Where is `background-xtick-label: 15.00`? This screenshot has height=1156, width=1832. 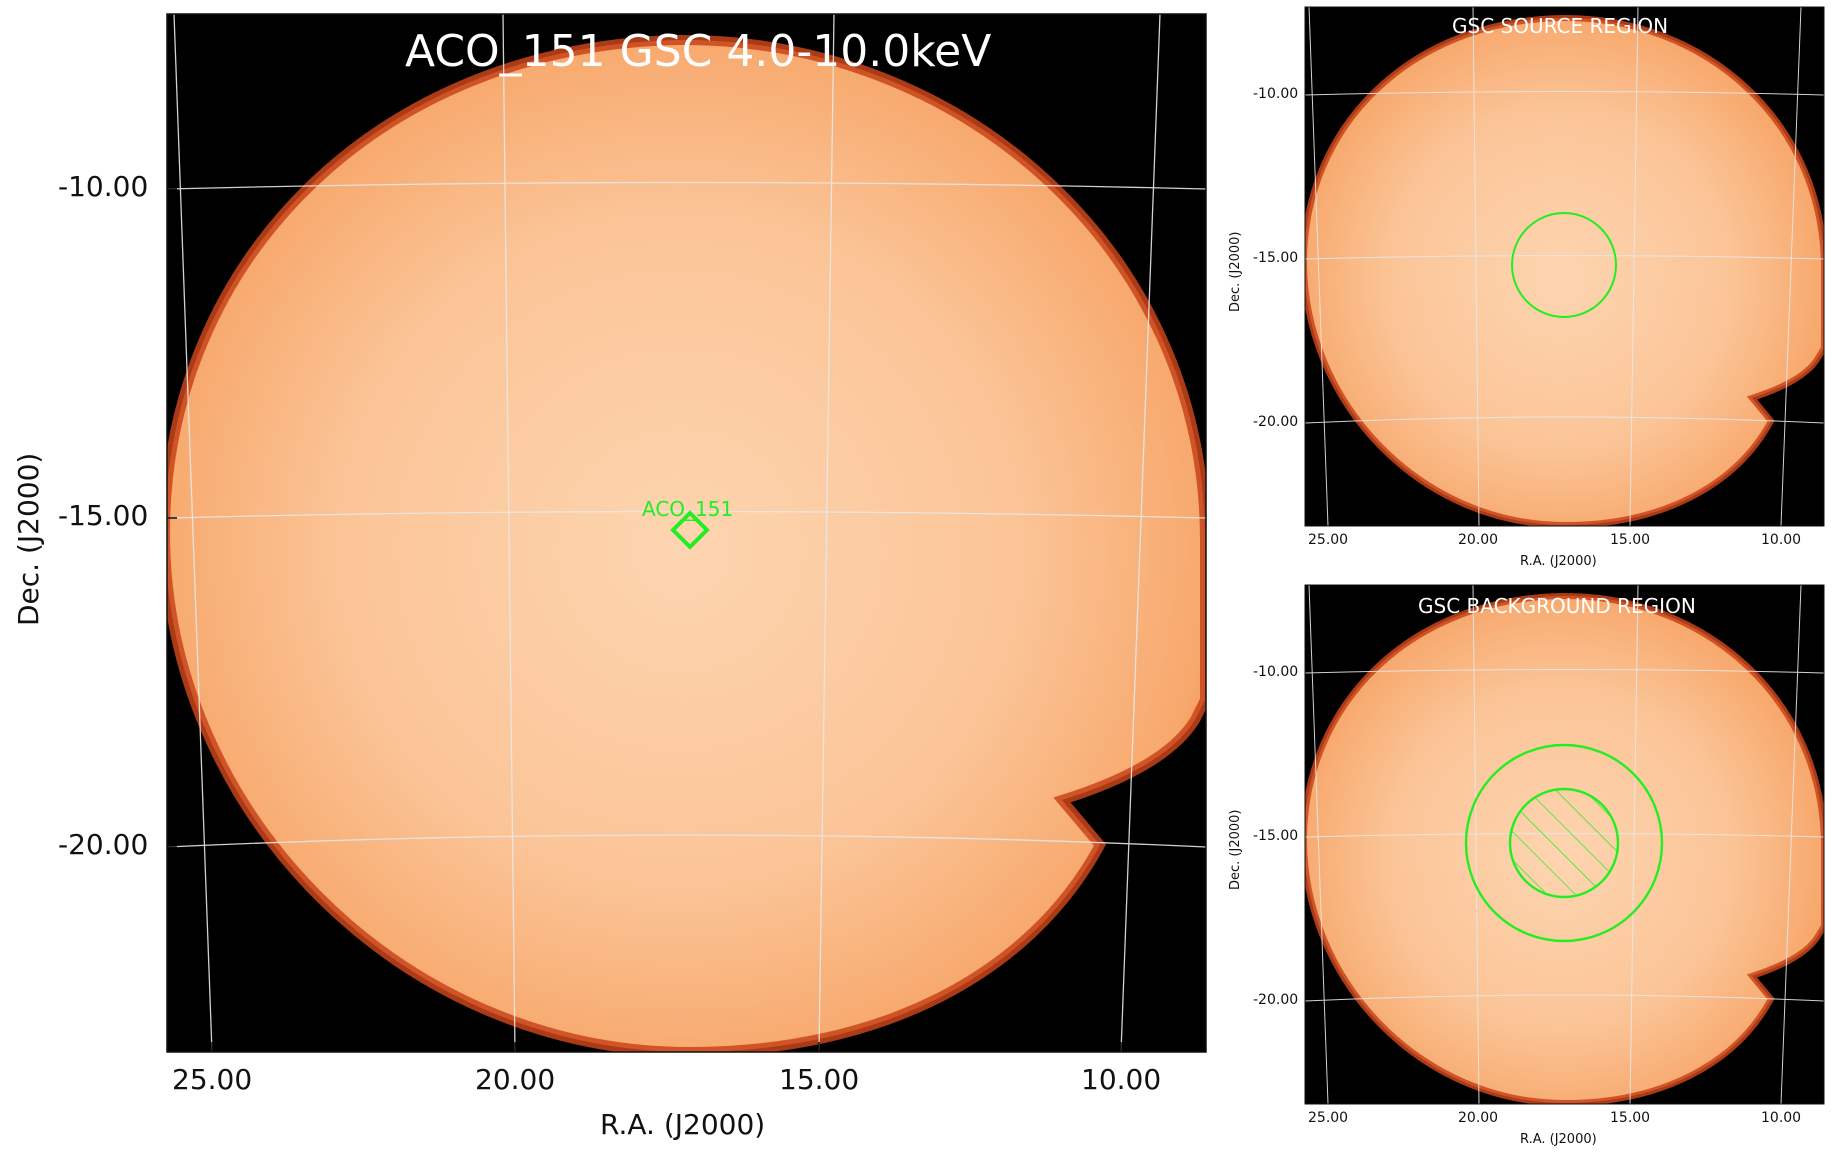
background-xtick-label: 15.00 is located at coordinates (1630, 1118).